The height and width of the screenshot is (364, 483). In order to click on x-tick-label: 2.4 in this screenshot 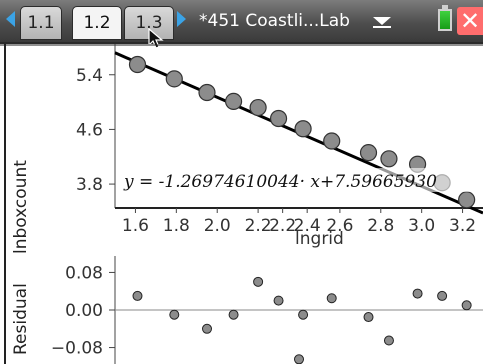, I will do `click(307, 226)`.